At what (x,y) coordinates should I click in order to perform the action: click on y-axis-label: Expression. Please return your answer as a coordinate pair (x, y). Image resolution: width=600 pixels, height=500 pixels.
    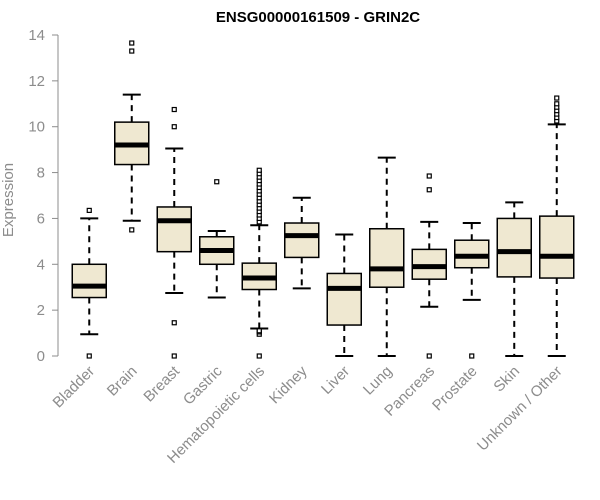
    Looking at the image, I should click on (8, 200).